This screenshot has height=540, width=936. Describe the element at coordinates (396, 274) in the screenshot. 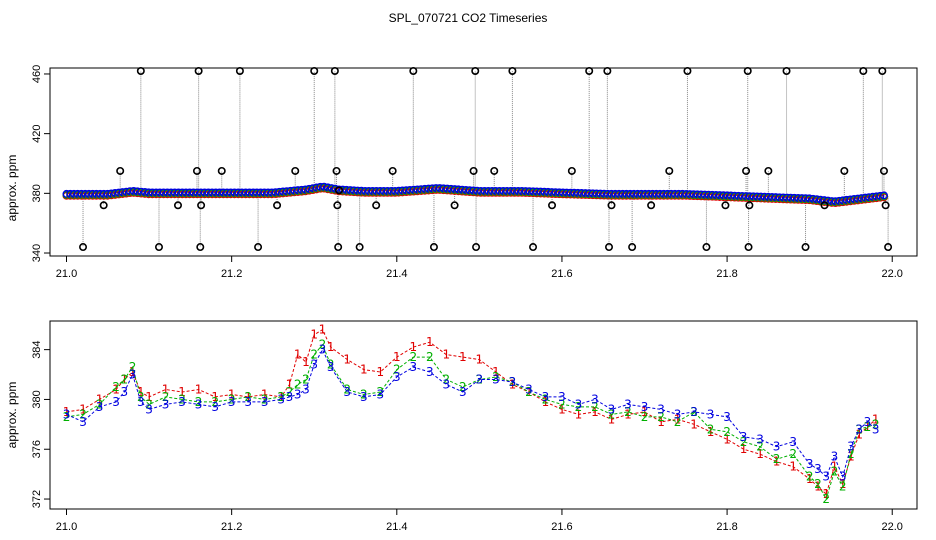

I see `panel-0-x-tick-label: 21.4` at that location.